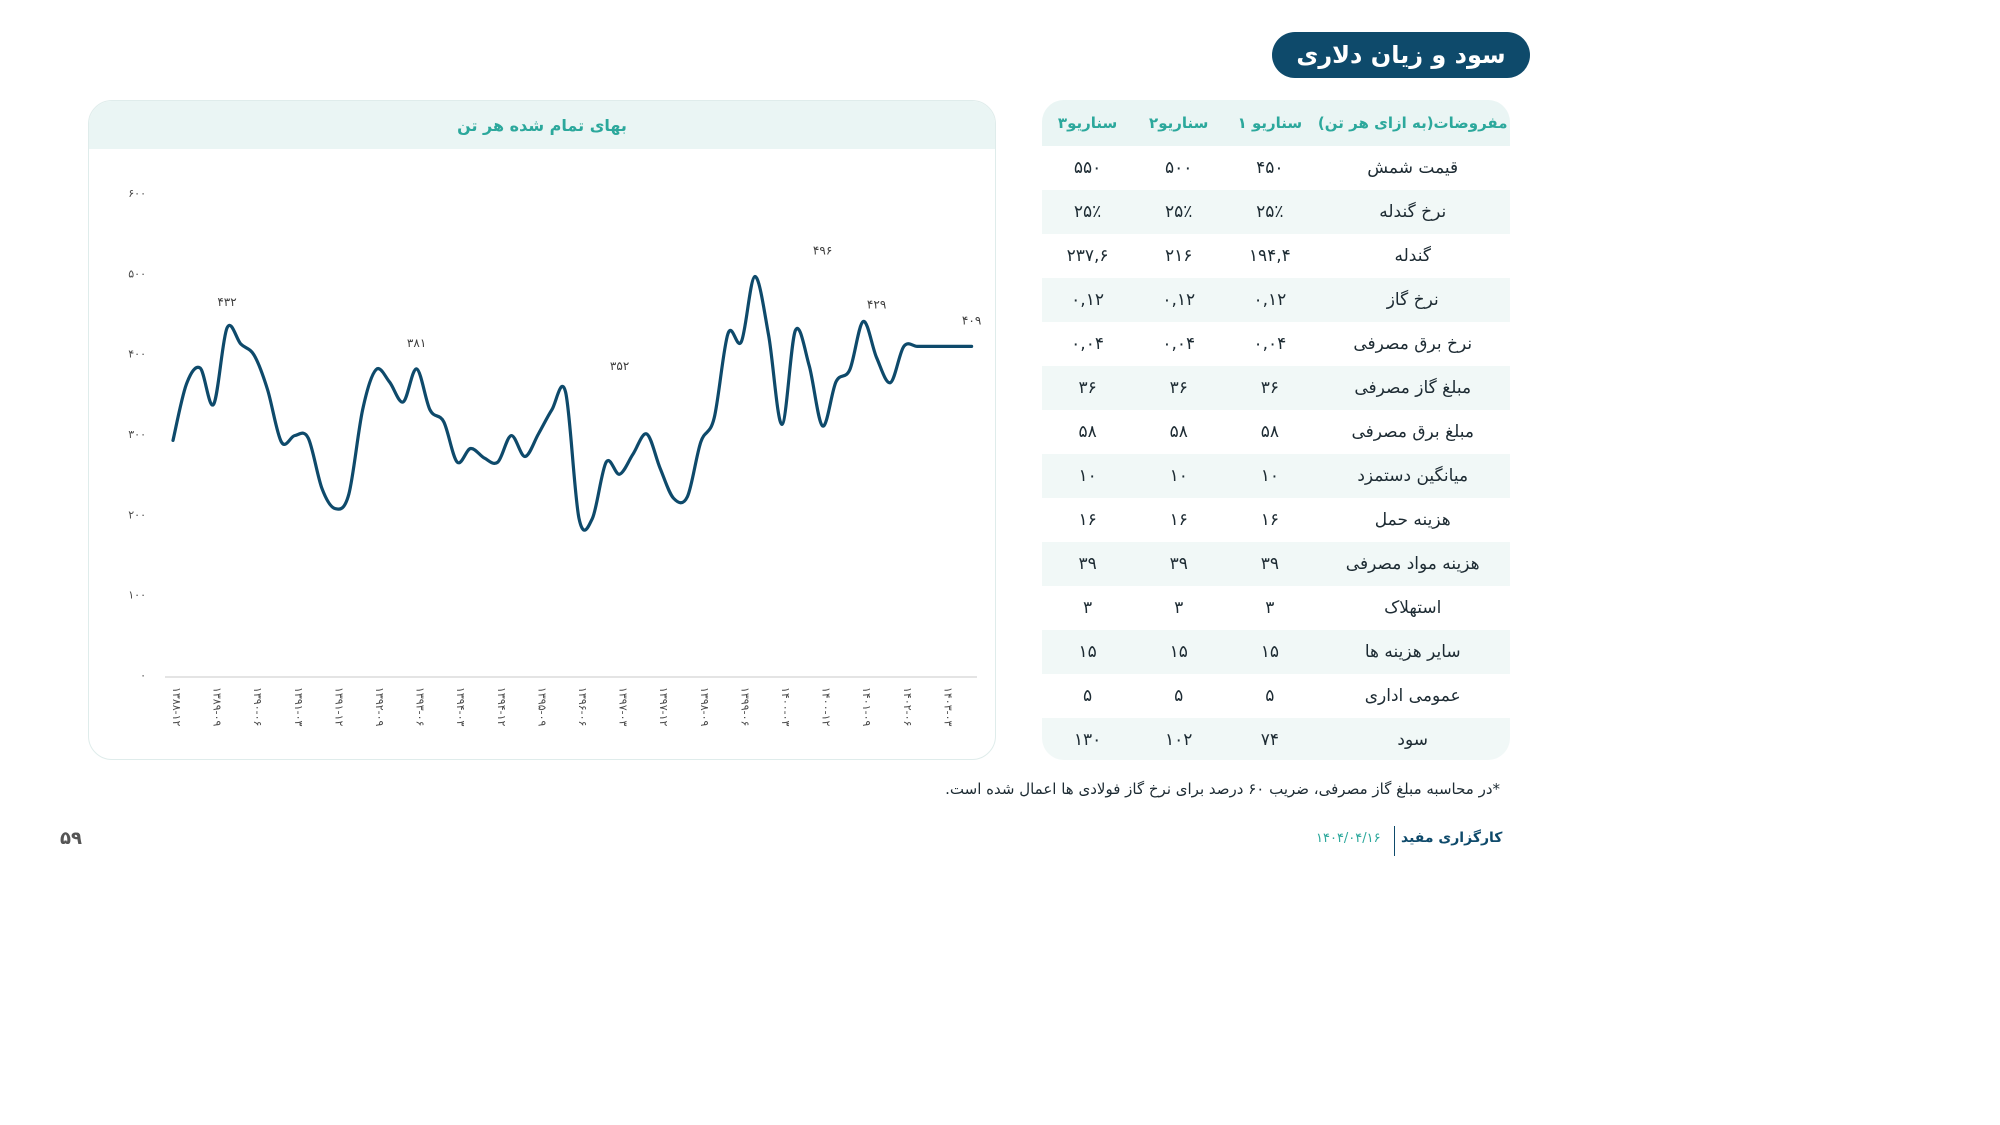  What do you see at coordinates (1413, 344) in the screenshot?
I see `row-label: نرخ برق مصرفی` at bounding box center [1413, 344].